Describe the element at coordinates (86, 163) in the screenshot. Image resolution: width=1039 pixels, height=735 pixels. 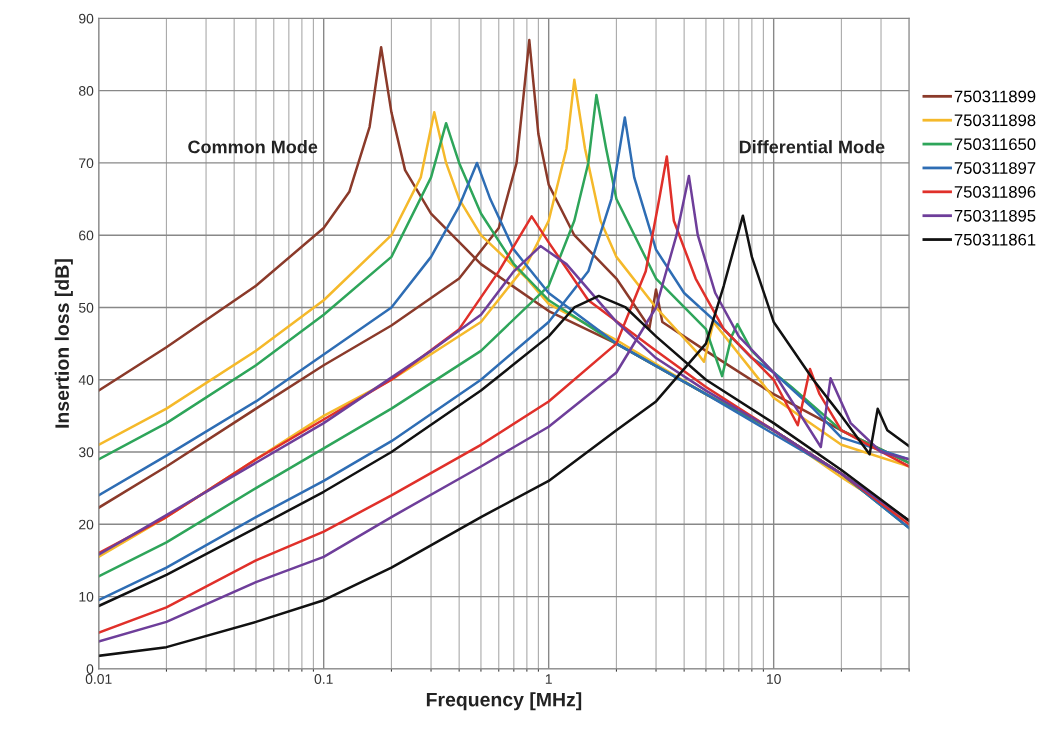
I see `y-tick-label: 70` at that location.